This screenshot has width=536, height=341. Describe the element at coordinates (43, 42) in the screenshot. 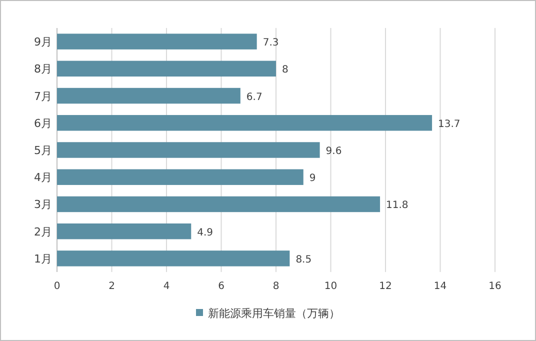

I see `y-tick-label: 9月` at that location.